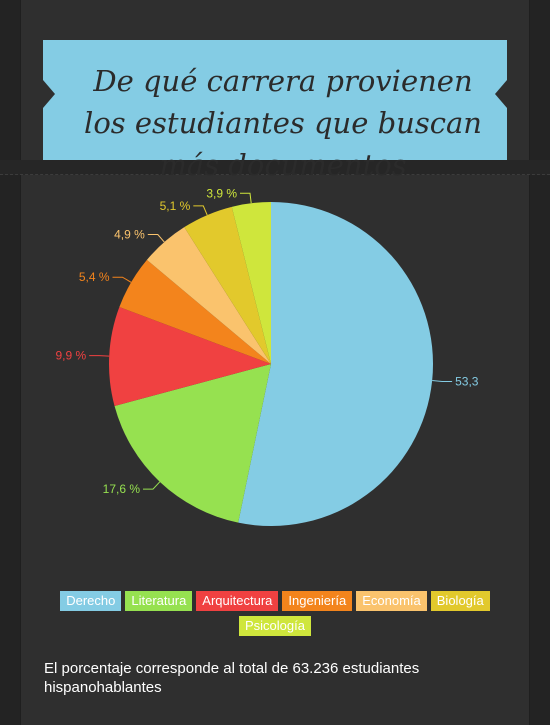 The image size is (550, 725). What do you see at coordinates (159, 601) in the screenshot?
I see `legend-item-literatura: Literatura` at bounding box center [159, 601].